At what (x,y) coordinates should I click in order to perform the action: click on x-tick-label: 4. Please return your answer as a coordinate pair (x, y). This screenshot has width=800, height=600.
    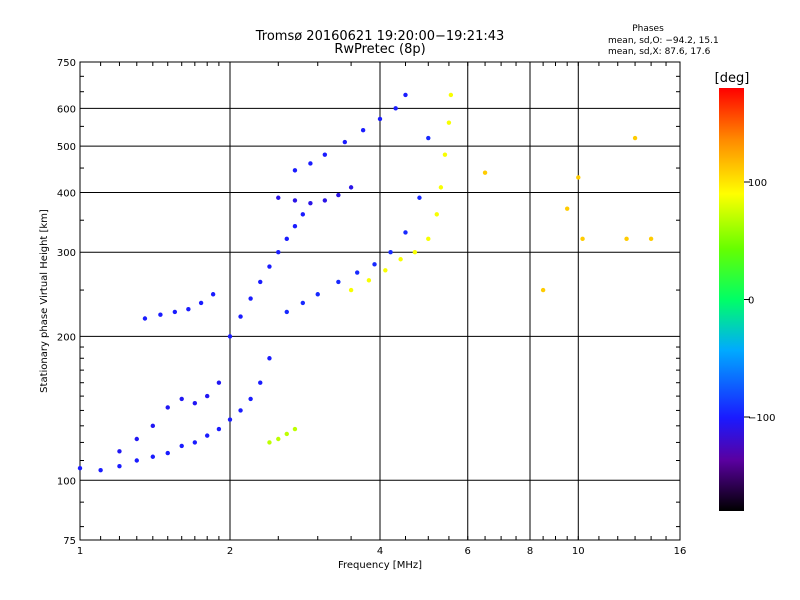
    Looking at the image, I should click on (380, 551).